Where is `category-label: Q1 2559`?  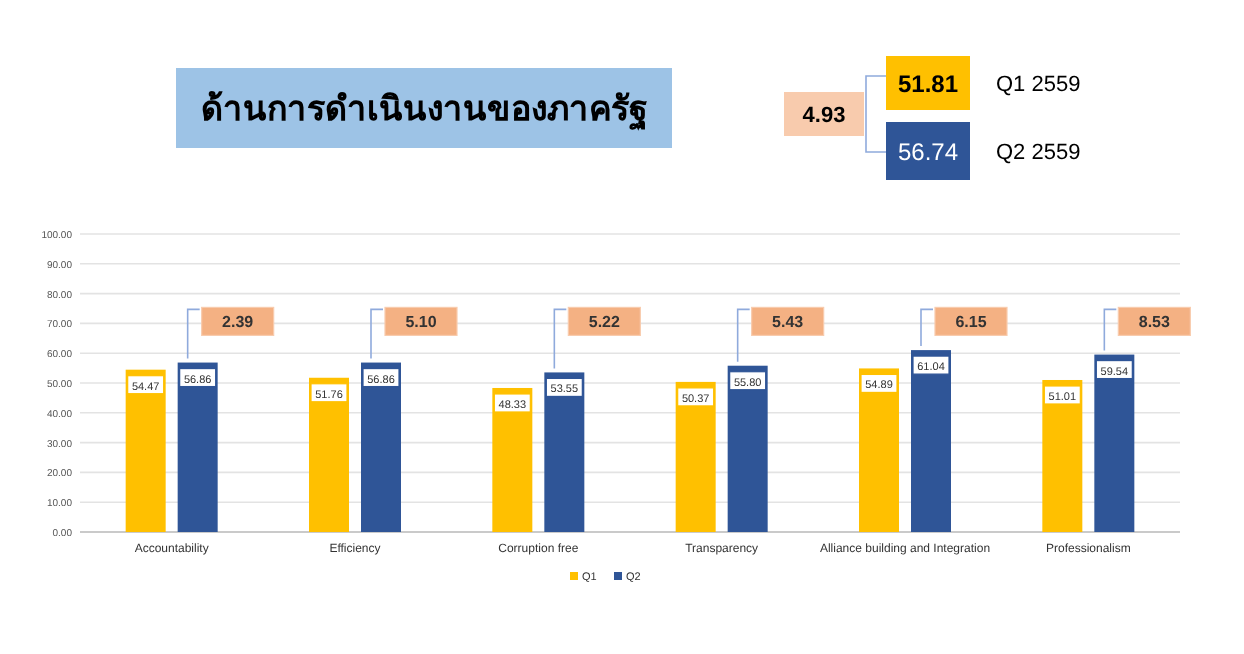
category-label: Q1 2559 is located at coordinates (1038, 85).